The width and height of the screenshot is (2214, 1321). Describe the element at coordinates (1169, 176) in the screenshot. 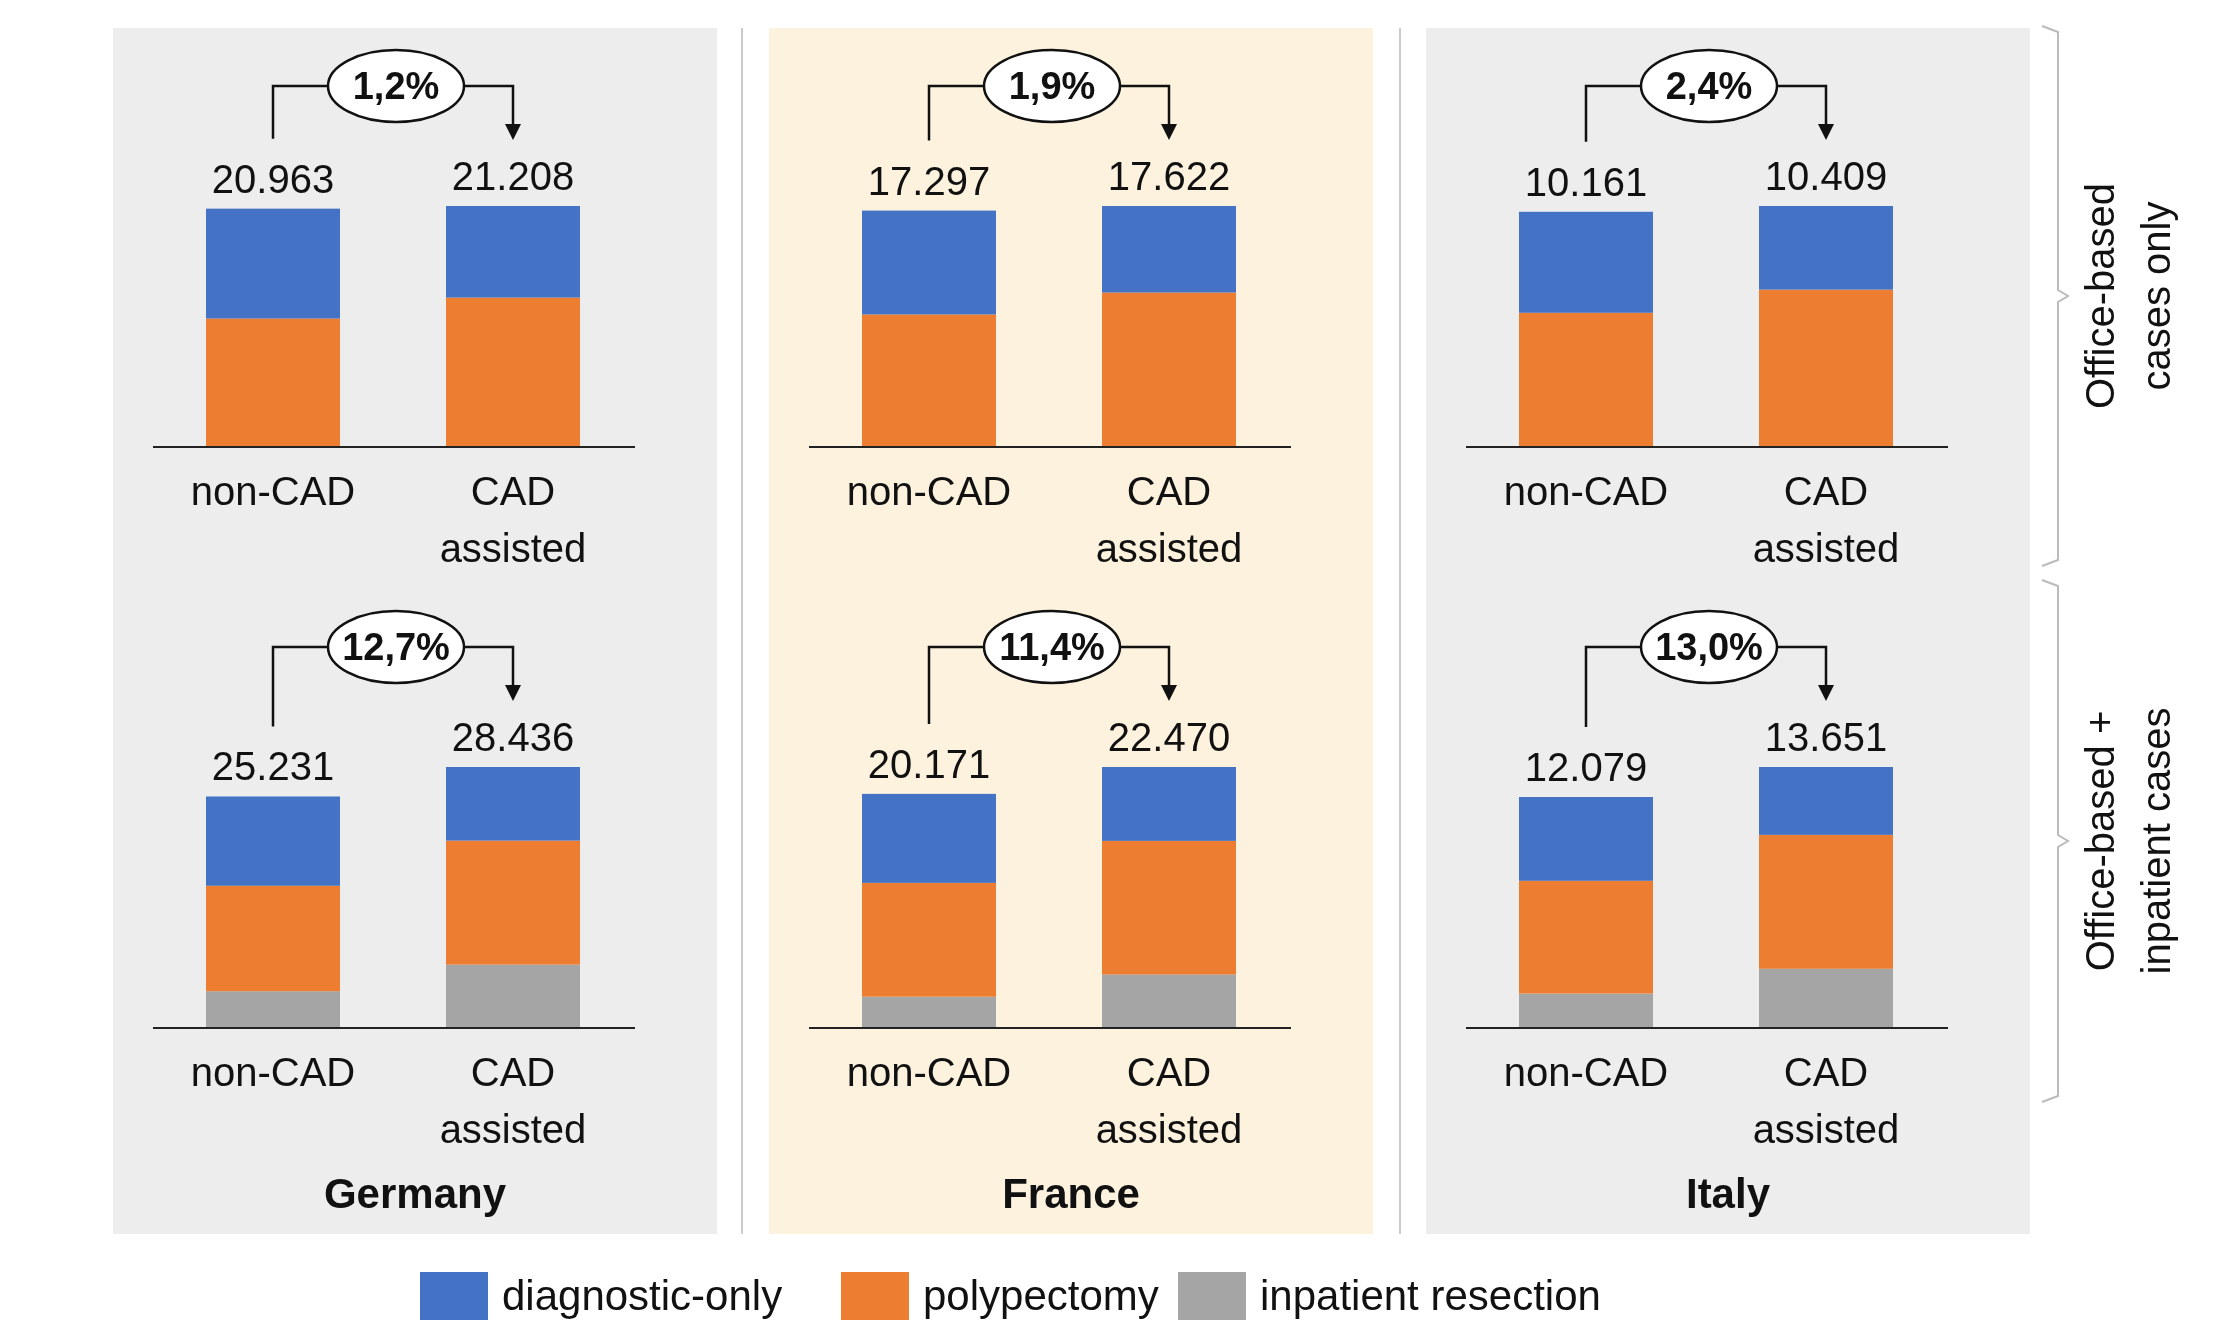

I see `annotation: 17.622` at that location.